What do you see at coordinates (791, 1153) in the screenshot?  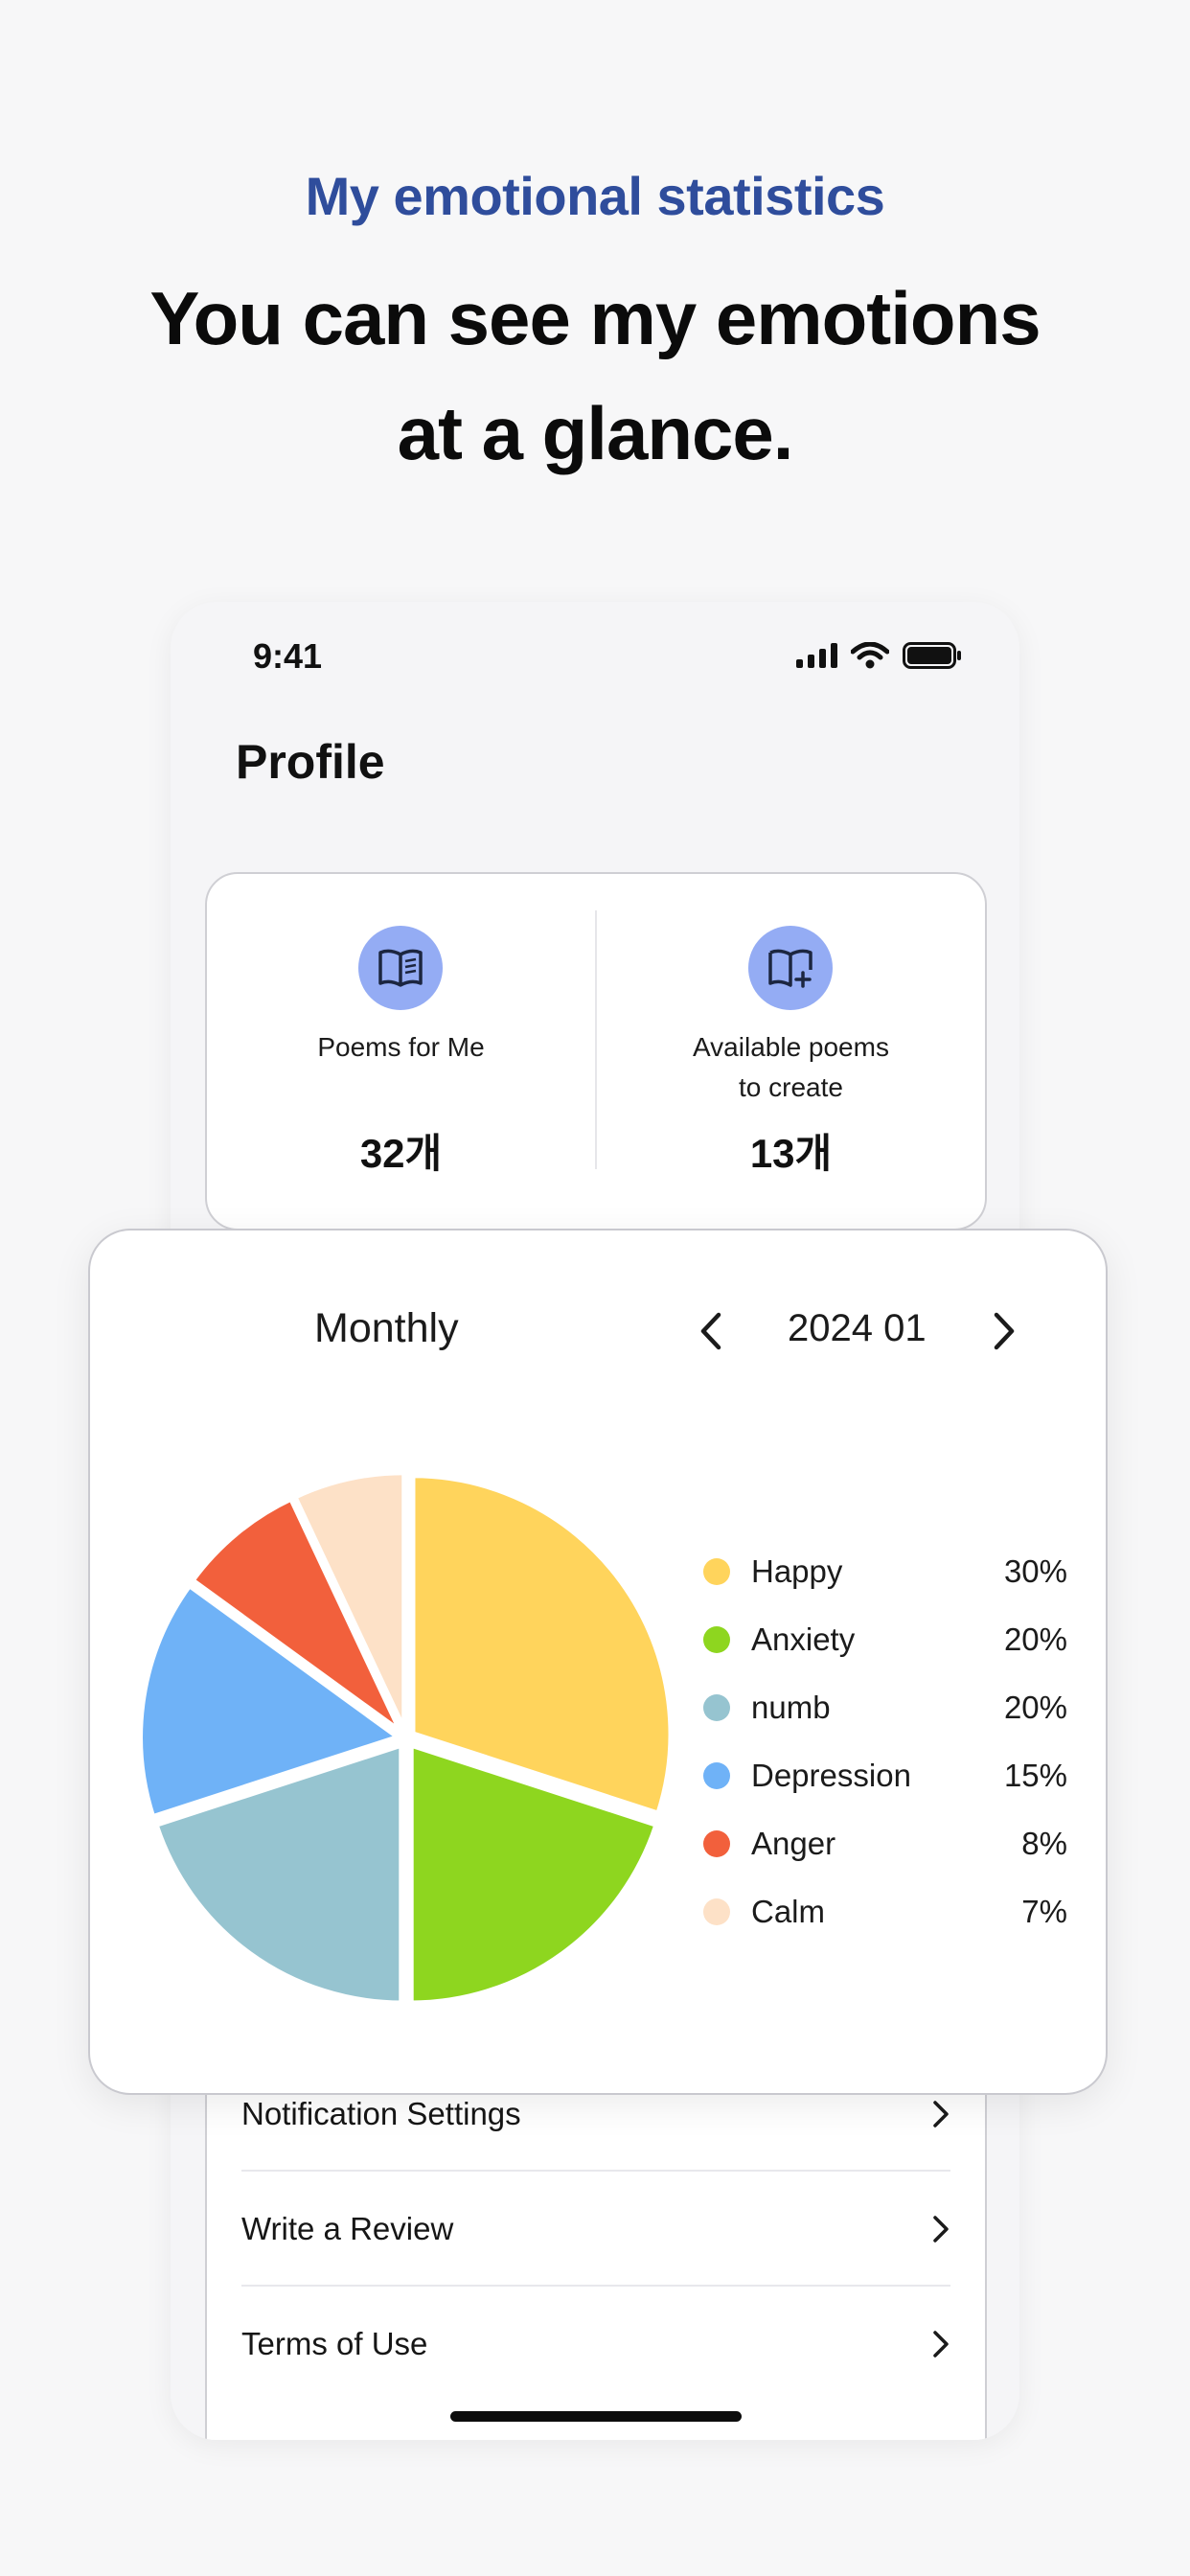 I see `stat-value: 13개` at bounding box center [791, 1153].